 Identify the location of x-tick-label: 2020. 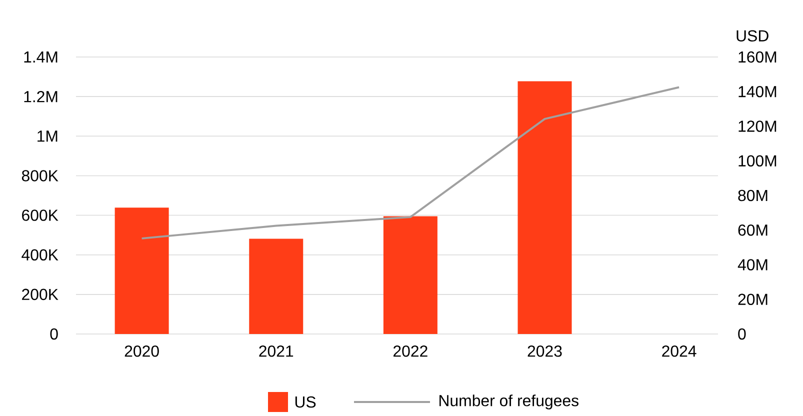
(141, 351).